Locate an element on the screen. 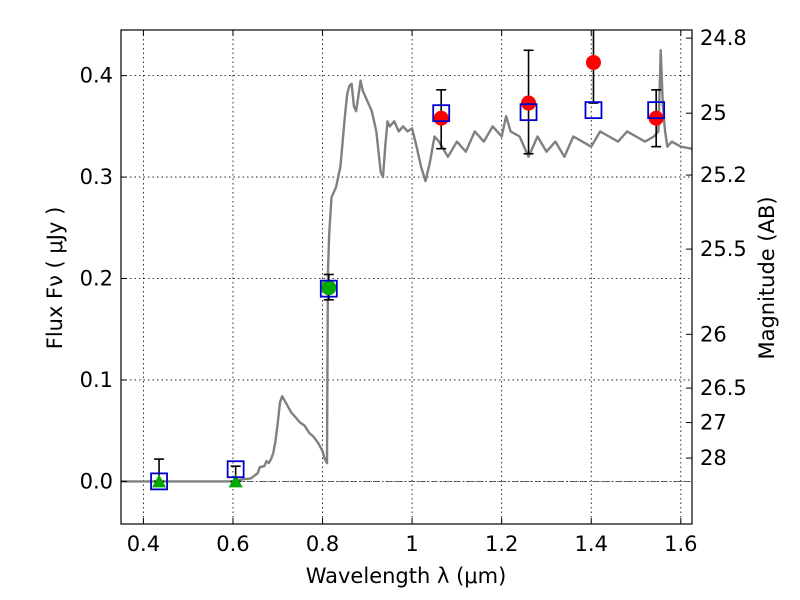  x-axis-label: Wavelength λ (μm) is located at coordinates (406, 576).